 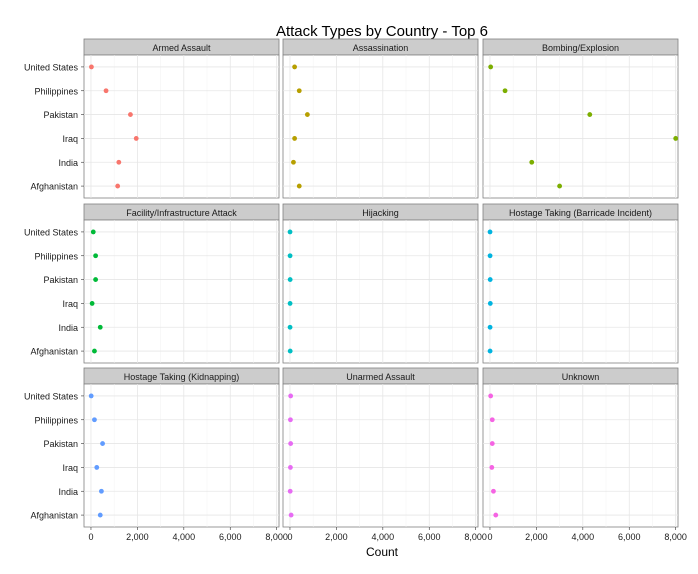 I want to click on facet-hostage-taking-barricade-incident: Hostage Taking (Barricade Incident), so click(x=580, y=283).